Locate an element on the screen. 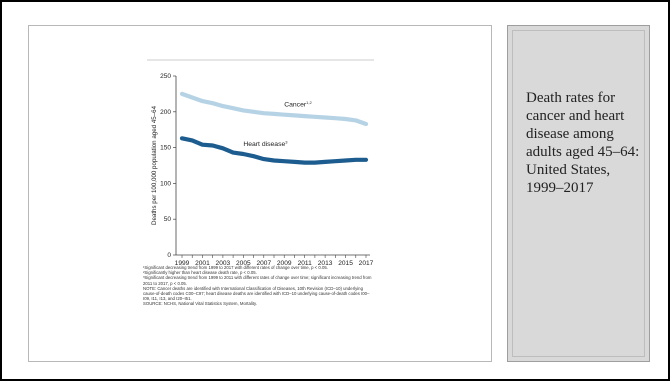  series-label-heart-disease: Heart disease3 is located at coordinates (265, 144).